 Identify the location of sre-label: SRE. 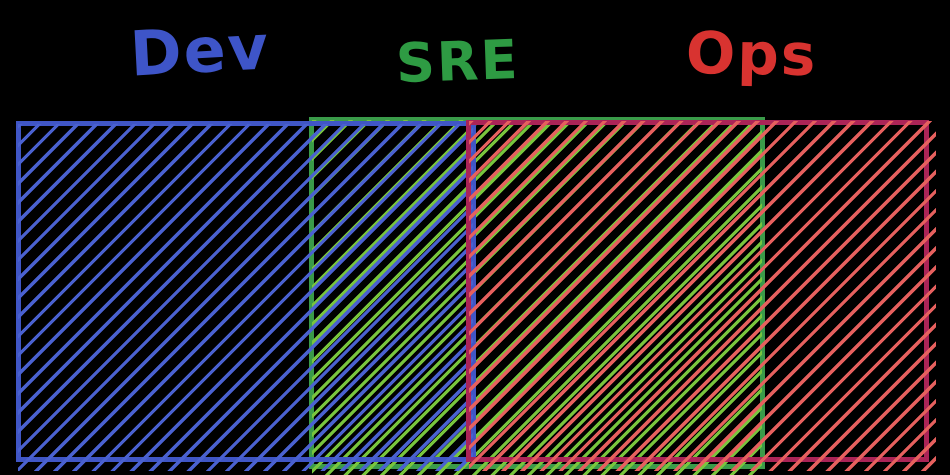
(457, 61).